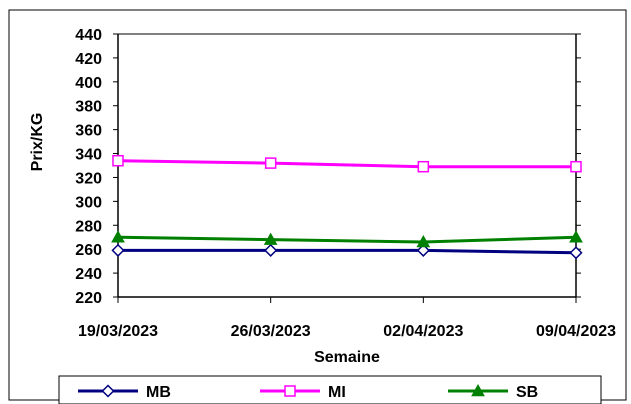  What do you see at coordinates (337, 392) in the screenshot?
I see `legend-label-mi: MI` at bounding box center [337, 392].